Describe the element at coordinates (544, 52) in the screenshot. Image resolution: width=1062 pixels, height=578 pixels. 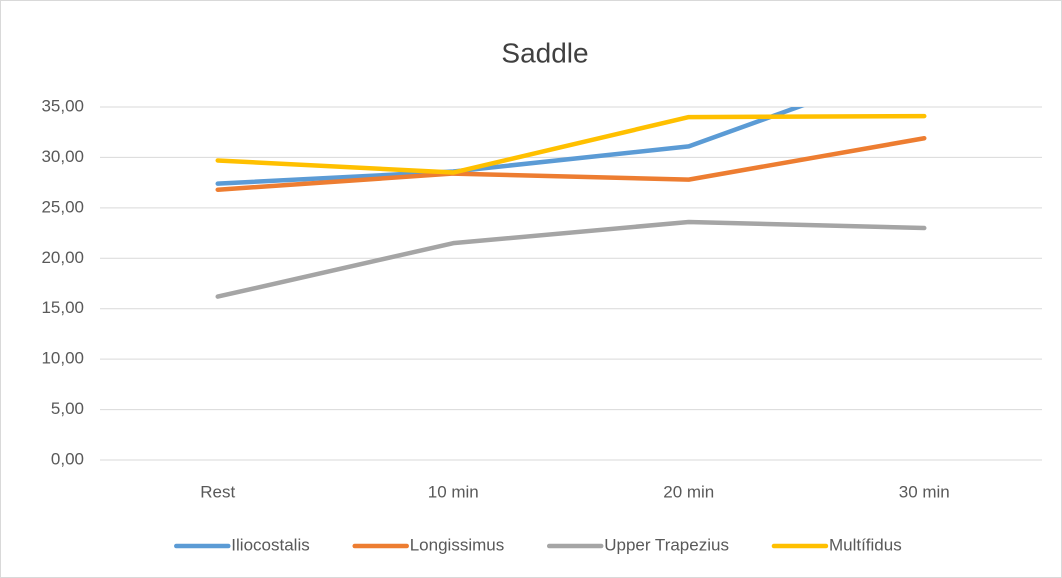
I see `chart-title: Saddle` at that location.